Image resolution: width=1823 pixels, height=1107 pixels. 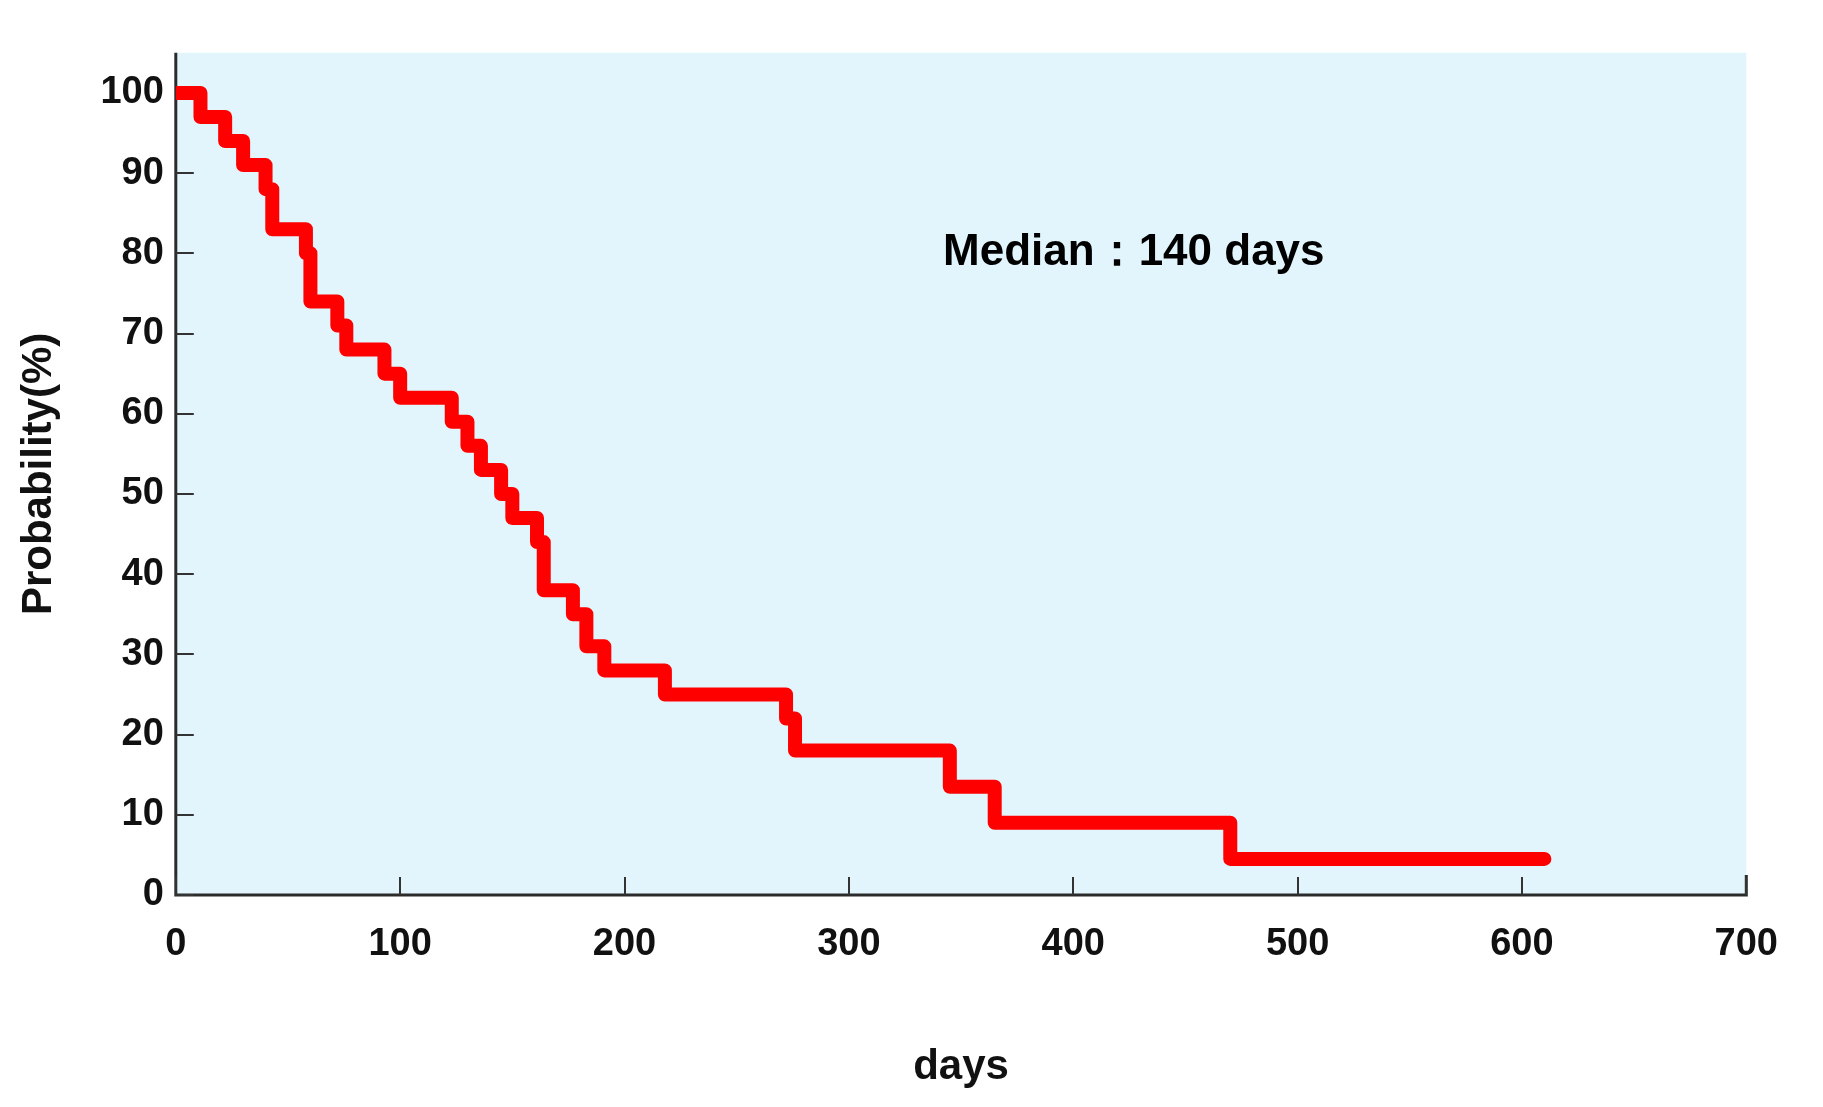 I want to click on y-tick-label: 40, so click(x=142, y=571).